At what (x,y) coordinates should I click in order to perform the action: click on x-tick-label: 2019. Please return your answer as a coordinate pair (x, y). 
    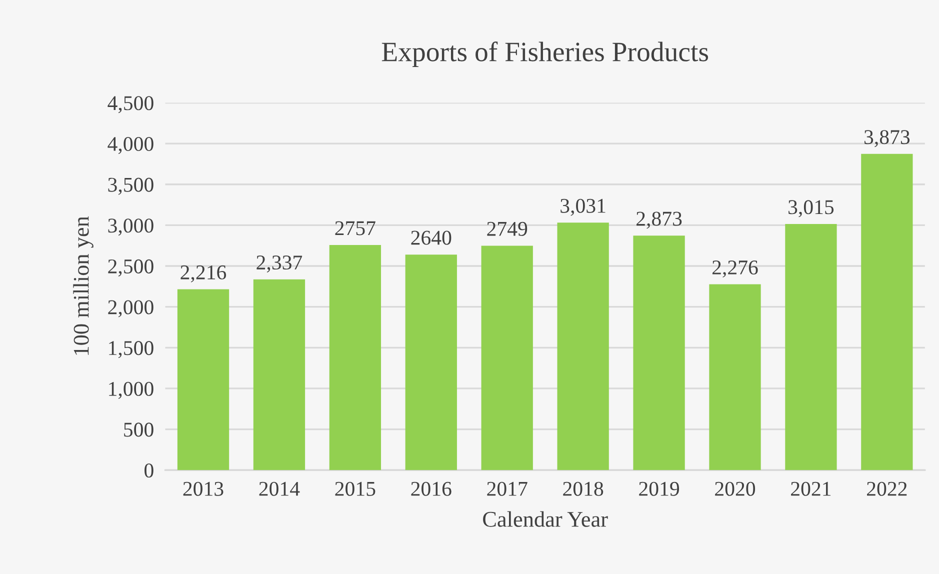
    Looking at the image, I should click on (659, 489).